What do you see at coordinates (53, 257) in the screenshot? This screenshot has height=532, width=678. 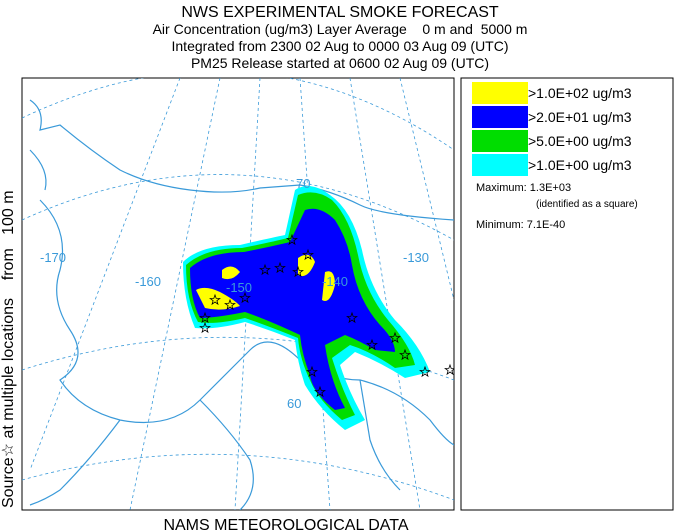 I see `lon-label: -170` at bounding box center [53, 257].